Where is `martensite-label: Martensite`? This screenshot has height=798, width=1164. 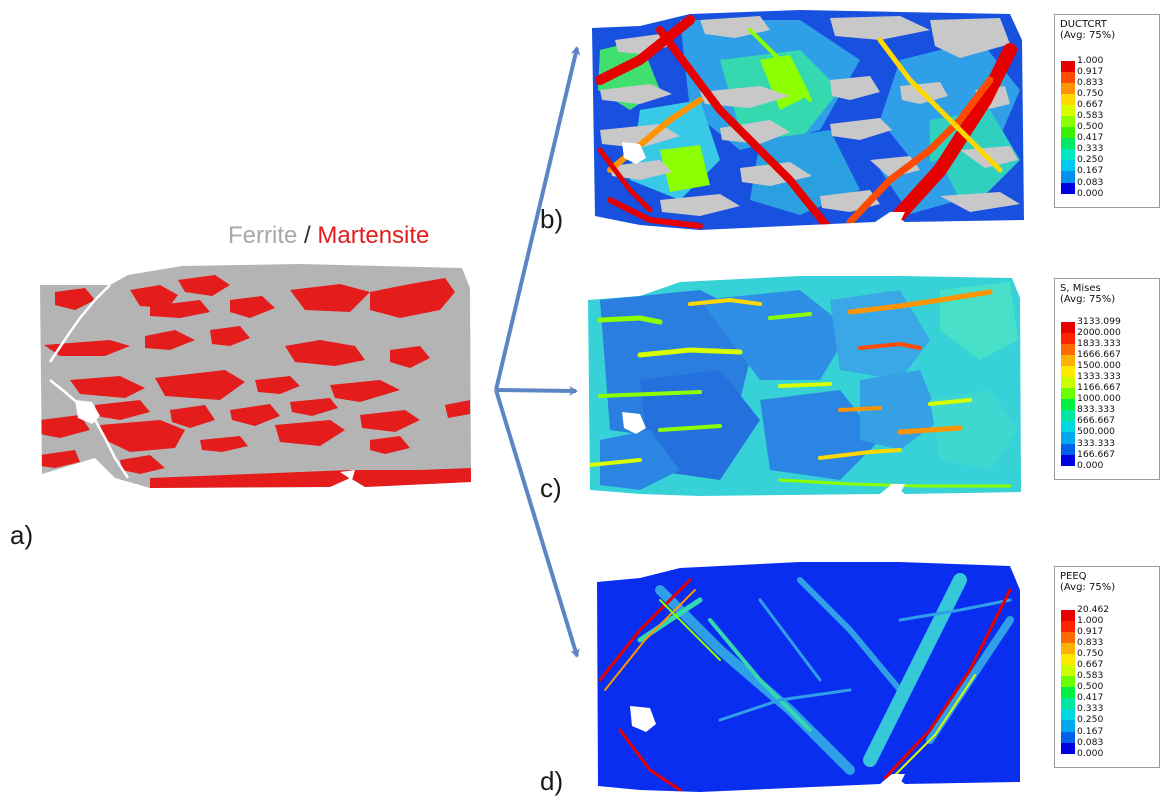
martensite-label: Martensite is located at coordinates (373, 235).